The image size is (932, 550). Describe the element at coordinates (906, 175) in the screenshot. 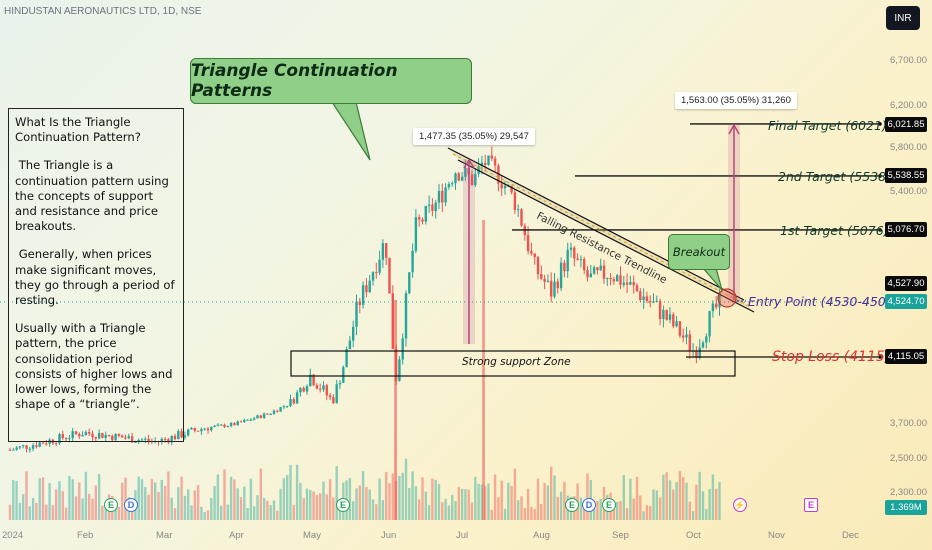

I see `second-target-price-tag: 5,538.55` at that location.